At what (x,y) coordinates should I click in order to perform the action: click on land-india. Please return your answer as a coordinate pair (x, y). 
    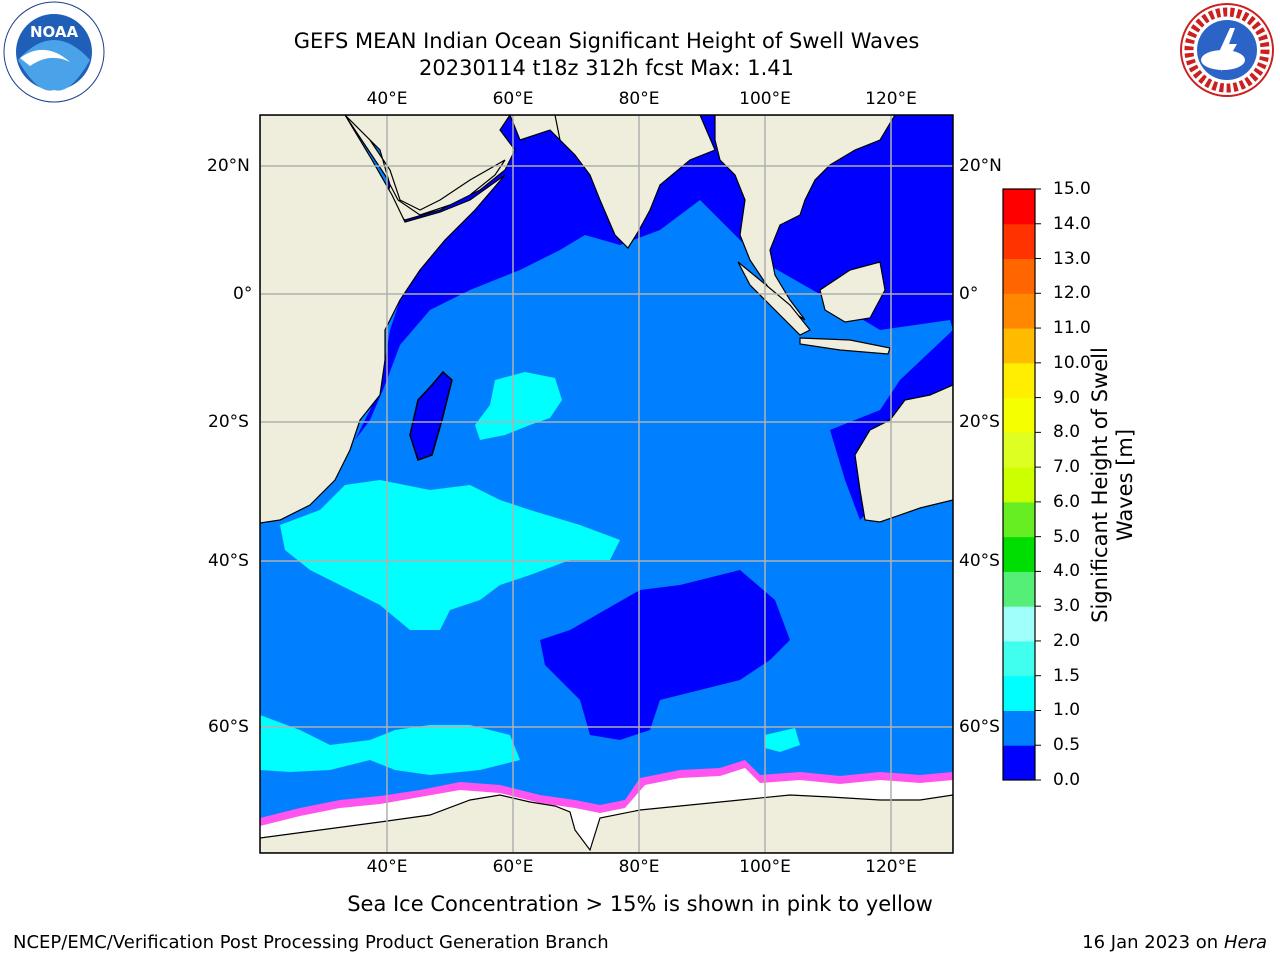
    Looking at the image, I should click on (635, 182).